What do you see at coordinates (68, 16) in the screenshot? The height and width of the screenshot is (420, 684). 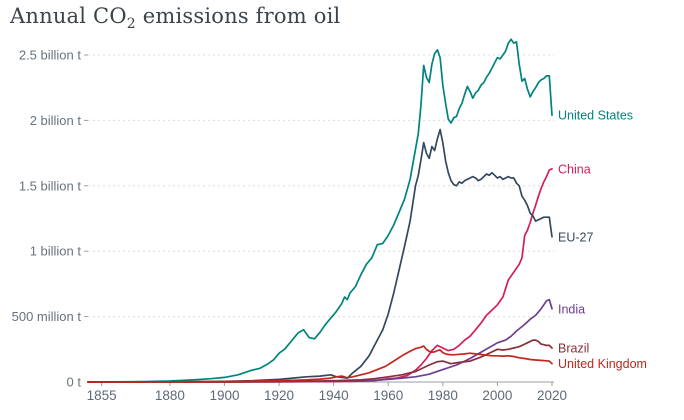 I see `chart-title-prefix: Annual CO` at bounding box center [68, 16].